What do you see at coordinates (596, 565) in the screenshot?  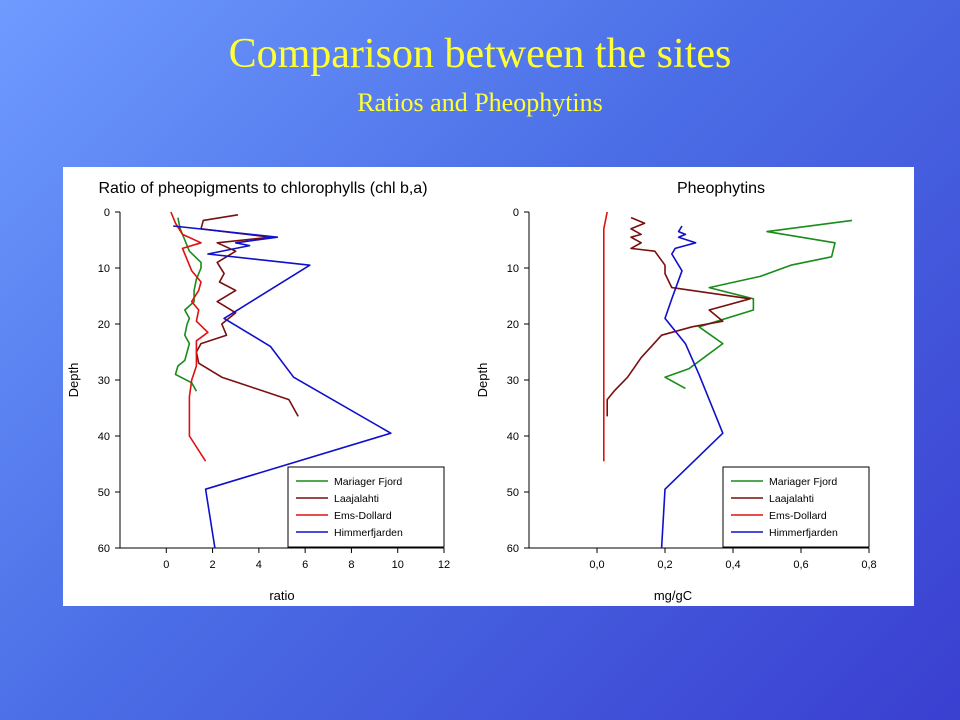 I see `x-tick-label: 0,0` at bounding box center [596, 565].